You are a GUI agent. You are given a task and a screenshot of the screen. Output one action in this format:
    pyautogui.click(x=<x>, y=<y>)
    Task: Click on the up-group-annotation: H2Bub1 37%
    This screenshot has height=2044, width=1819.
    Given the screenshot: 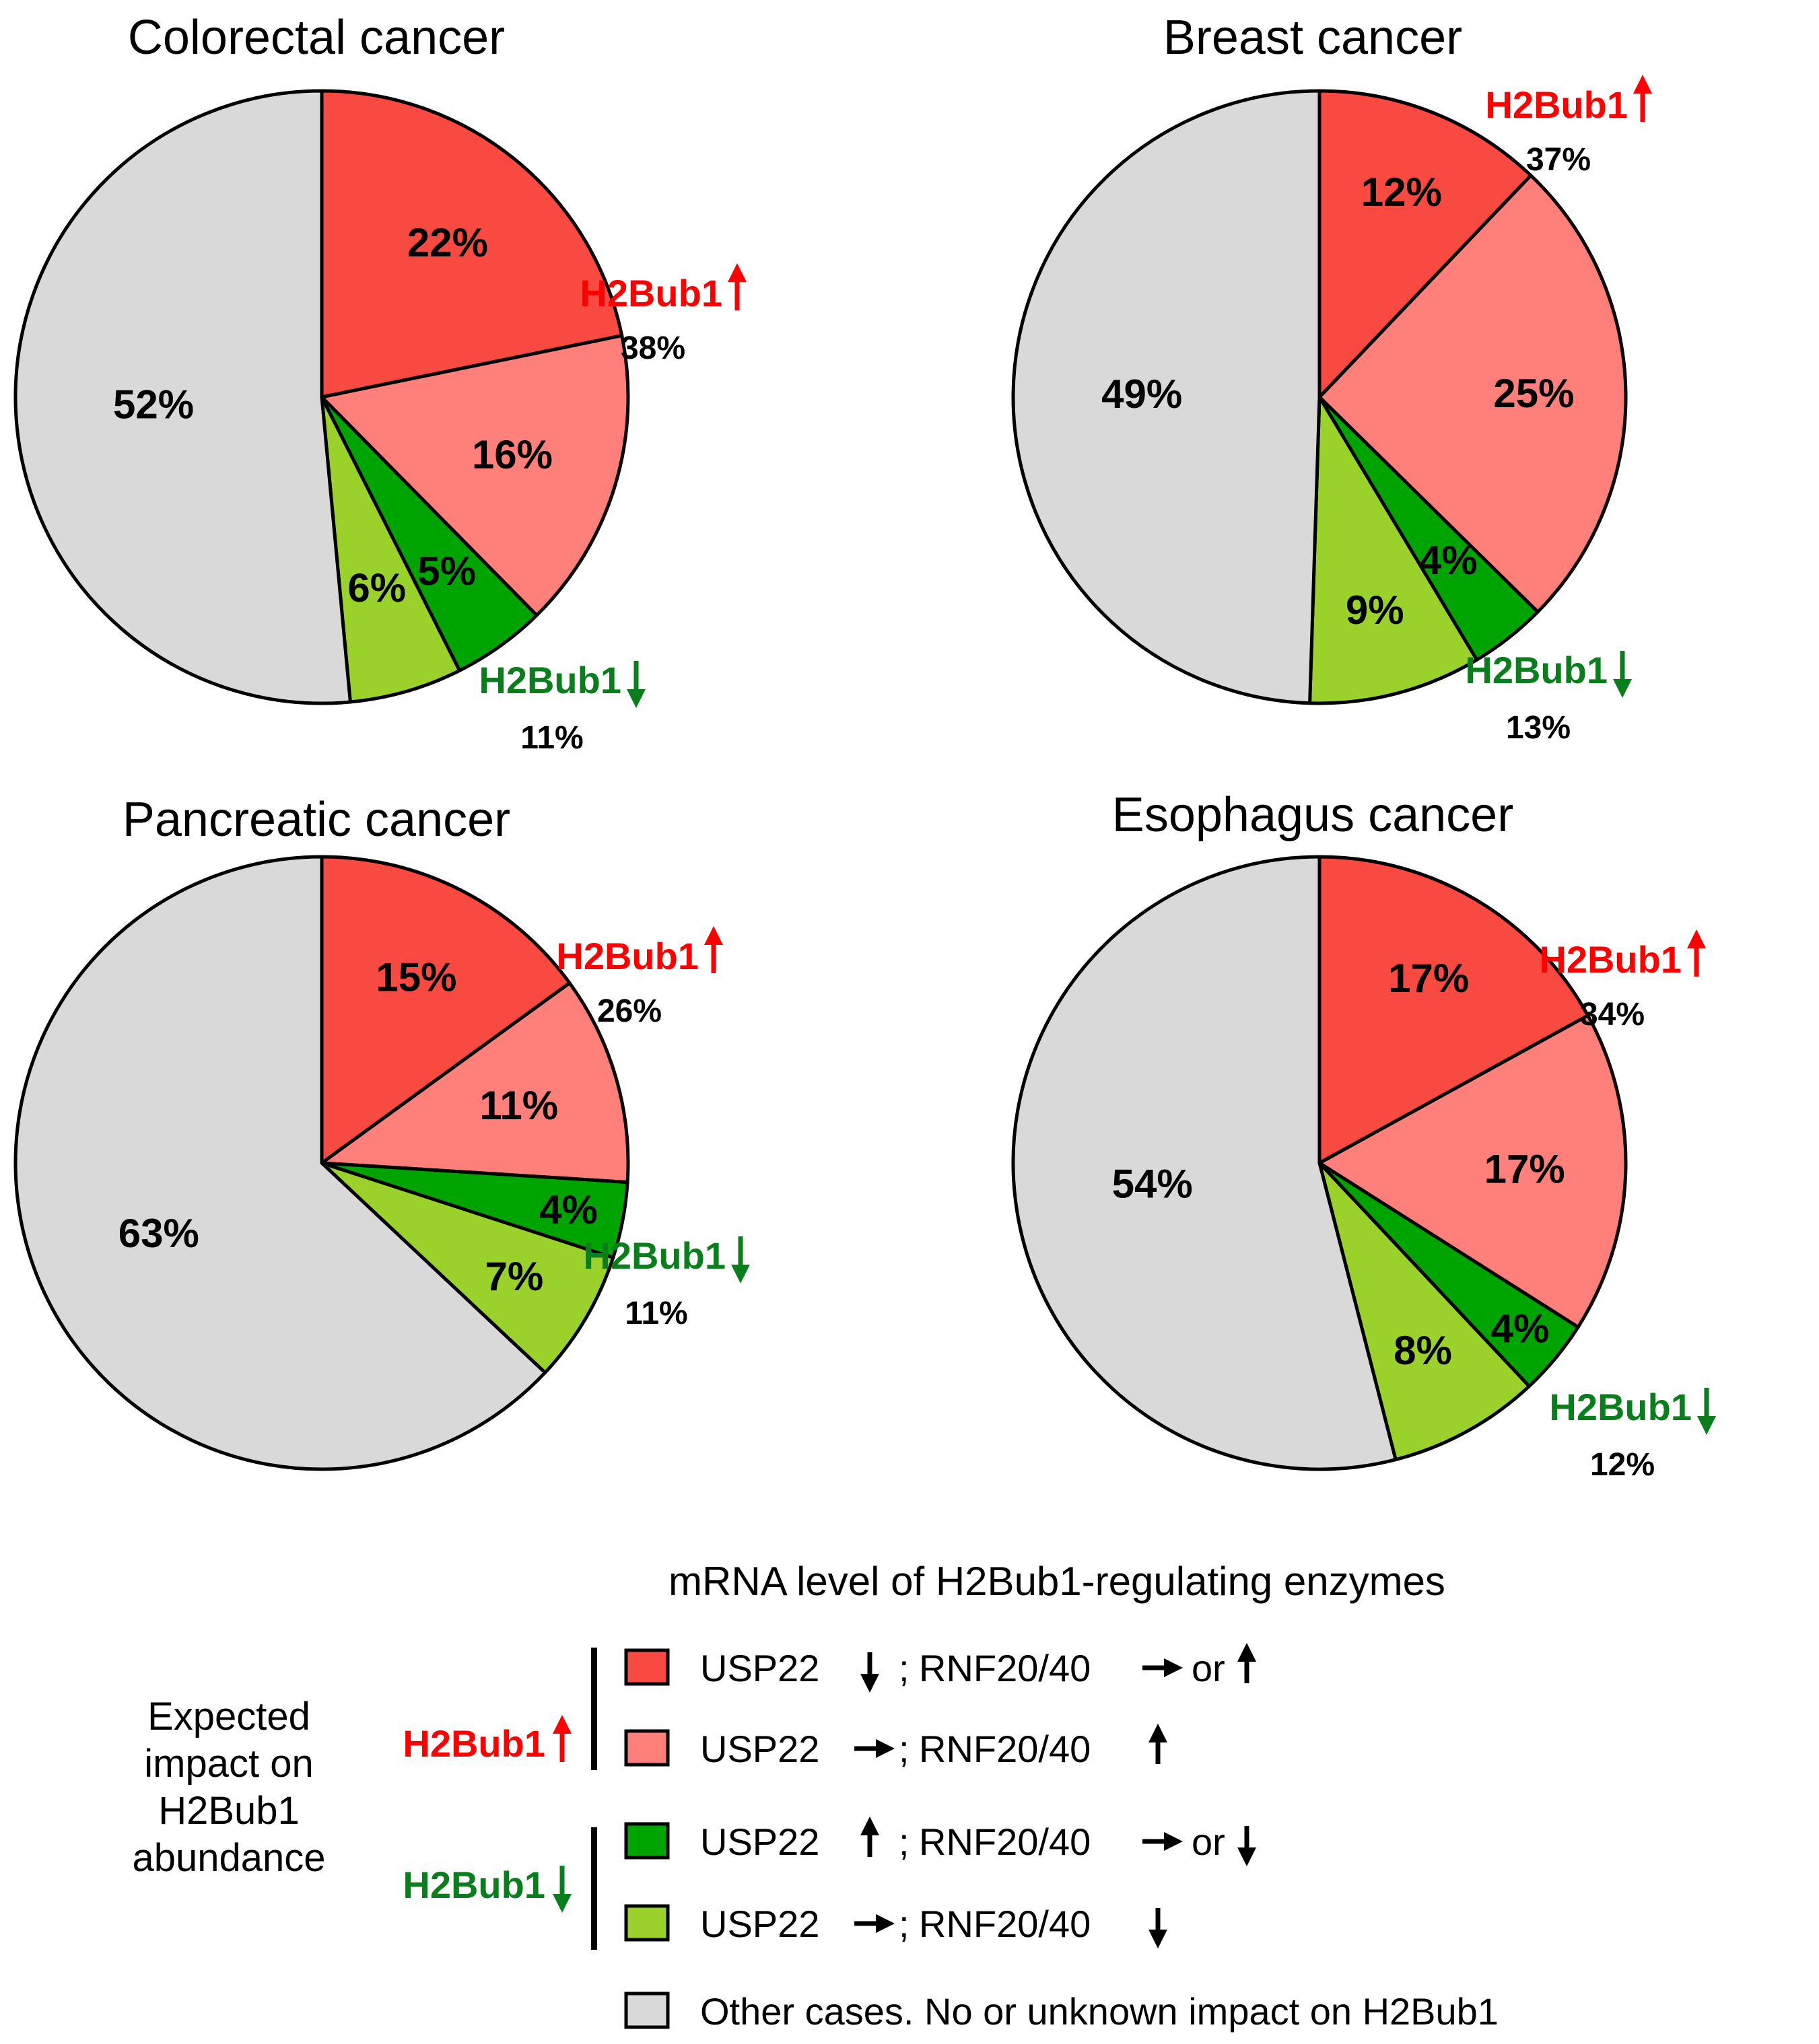 What is the action you would take?
    pyautogui.click(x=1568, y=126)
    